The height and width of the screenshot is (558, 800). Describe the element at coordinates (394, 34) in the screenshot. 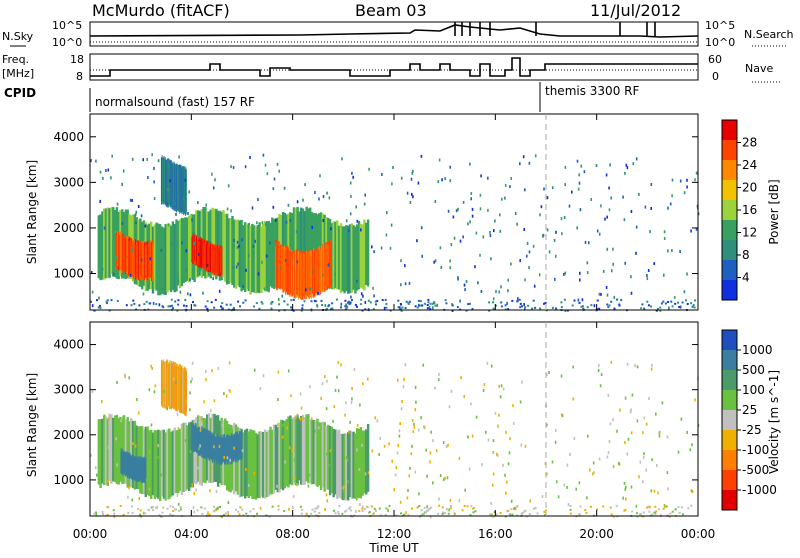

I see `nsky-panel` at that location.